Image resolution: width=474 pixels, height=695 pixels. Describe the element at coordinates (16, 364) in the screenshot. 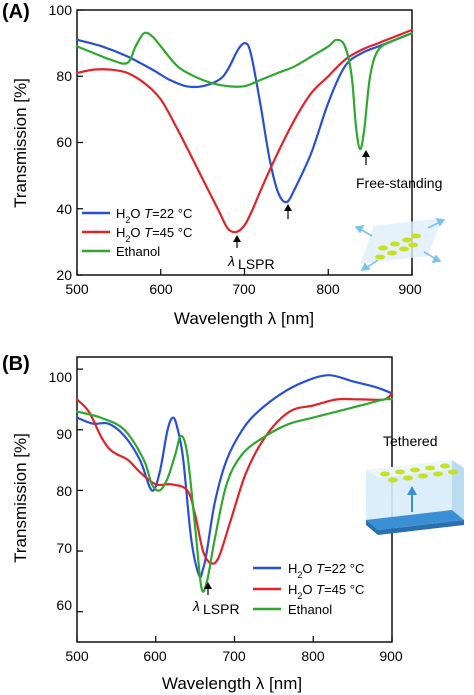

I see `panel-b-label: (B)` at that location.